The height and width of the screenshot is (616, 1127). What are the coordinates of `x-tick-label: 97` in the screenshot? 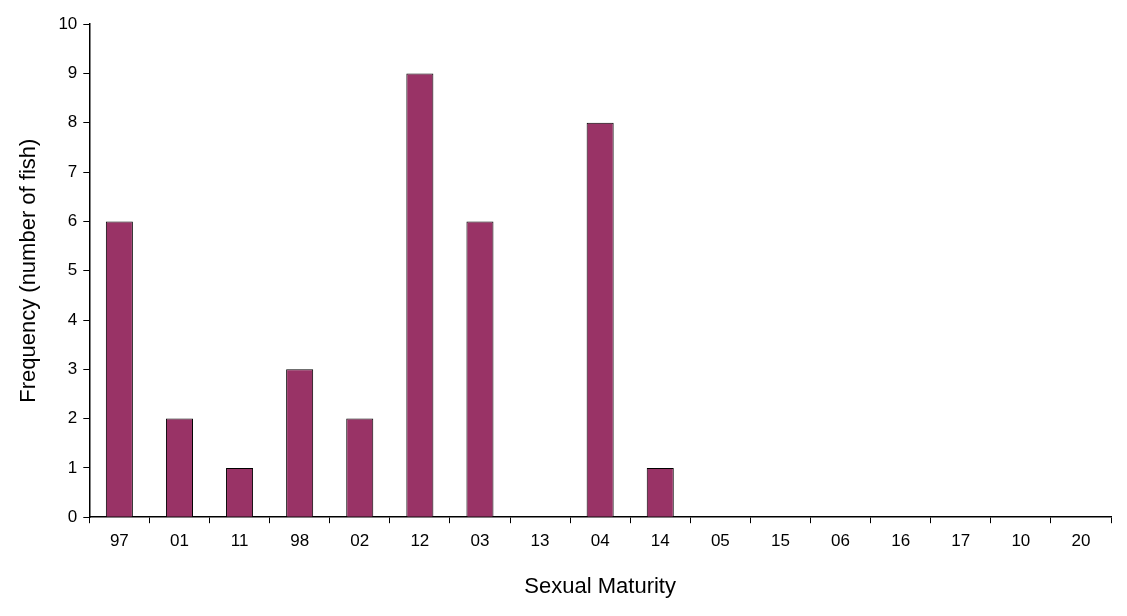 It's located at (119, 541).